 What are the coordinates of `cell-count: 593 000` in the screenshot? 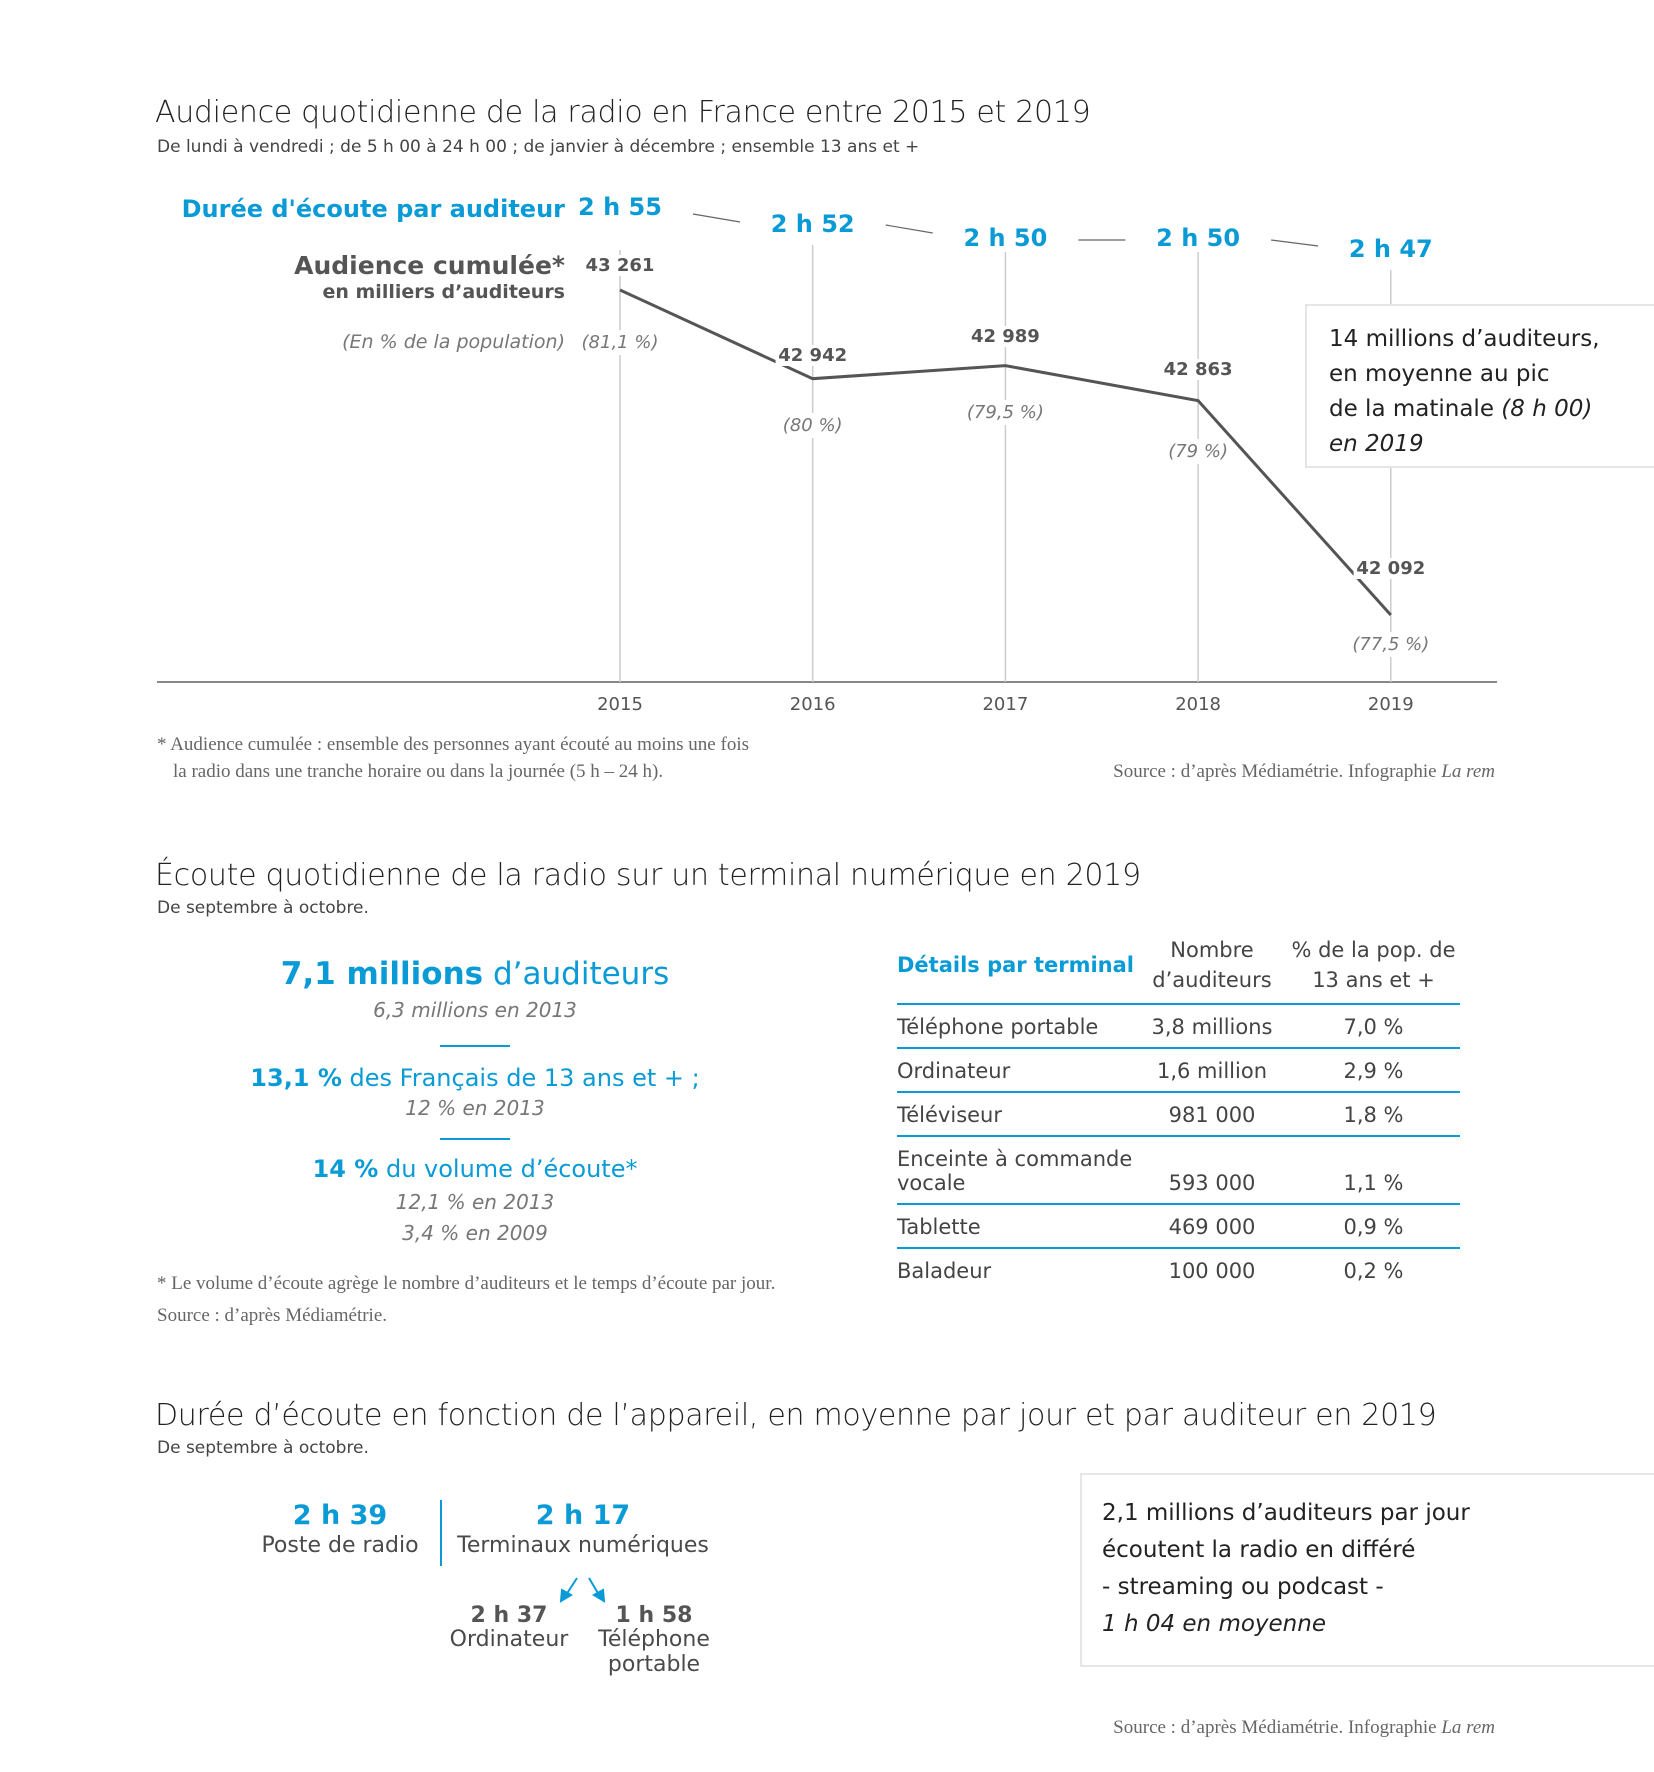 It's located at (1212, 1183).